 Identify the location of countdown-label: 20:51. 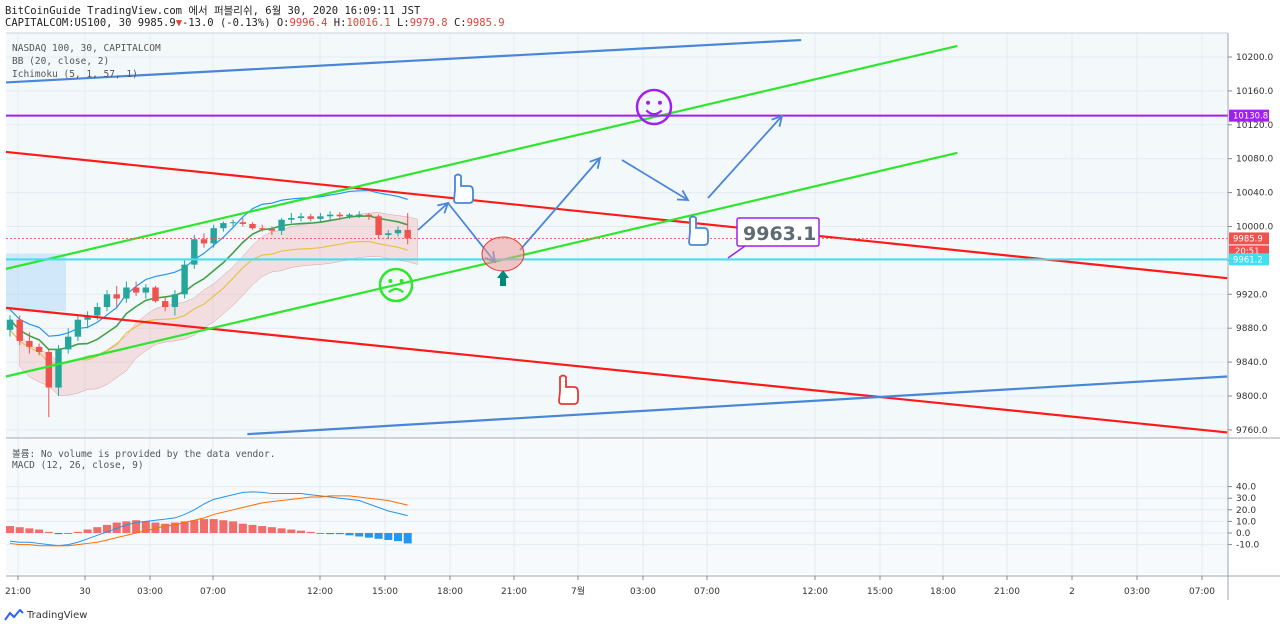
(1247, 252).